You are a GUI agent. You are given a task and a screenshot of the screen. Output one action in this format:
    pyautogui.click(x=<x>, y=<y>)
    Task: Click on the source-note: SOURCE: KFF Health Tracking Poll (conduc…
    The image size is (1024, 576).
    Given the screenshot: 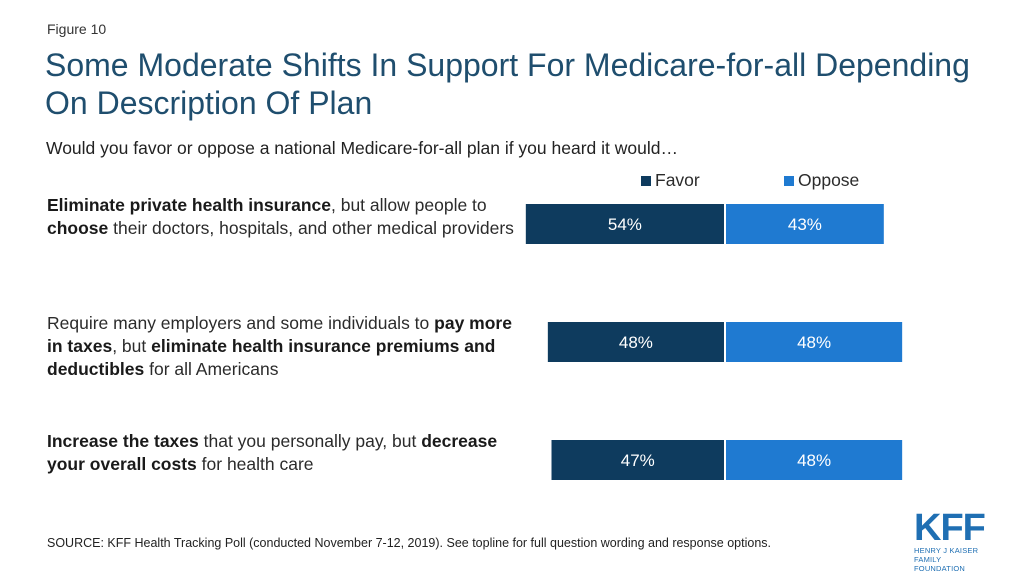 What is the action you would take?
    pyautogui.click(x=409, y=543)
    